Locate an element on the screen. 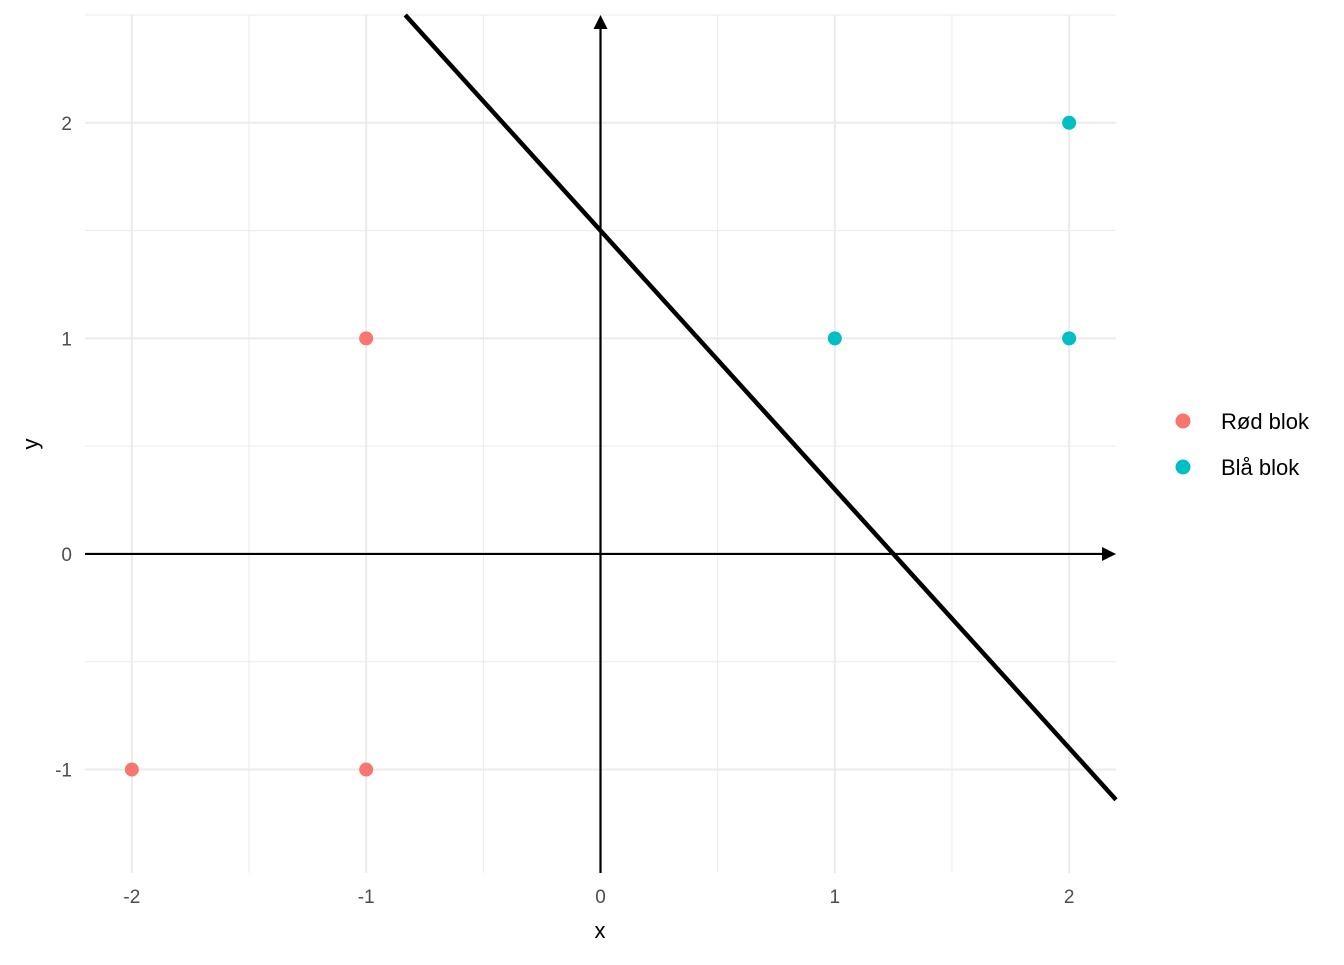  x-tick-label: -1 is located at coordinates (366, 897).